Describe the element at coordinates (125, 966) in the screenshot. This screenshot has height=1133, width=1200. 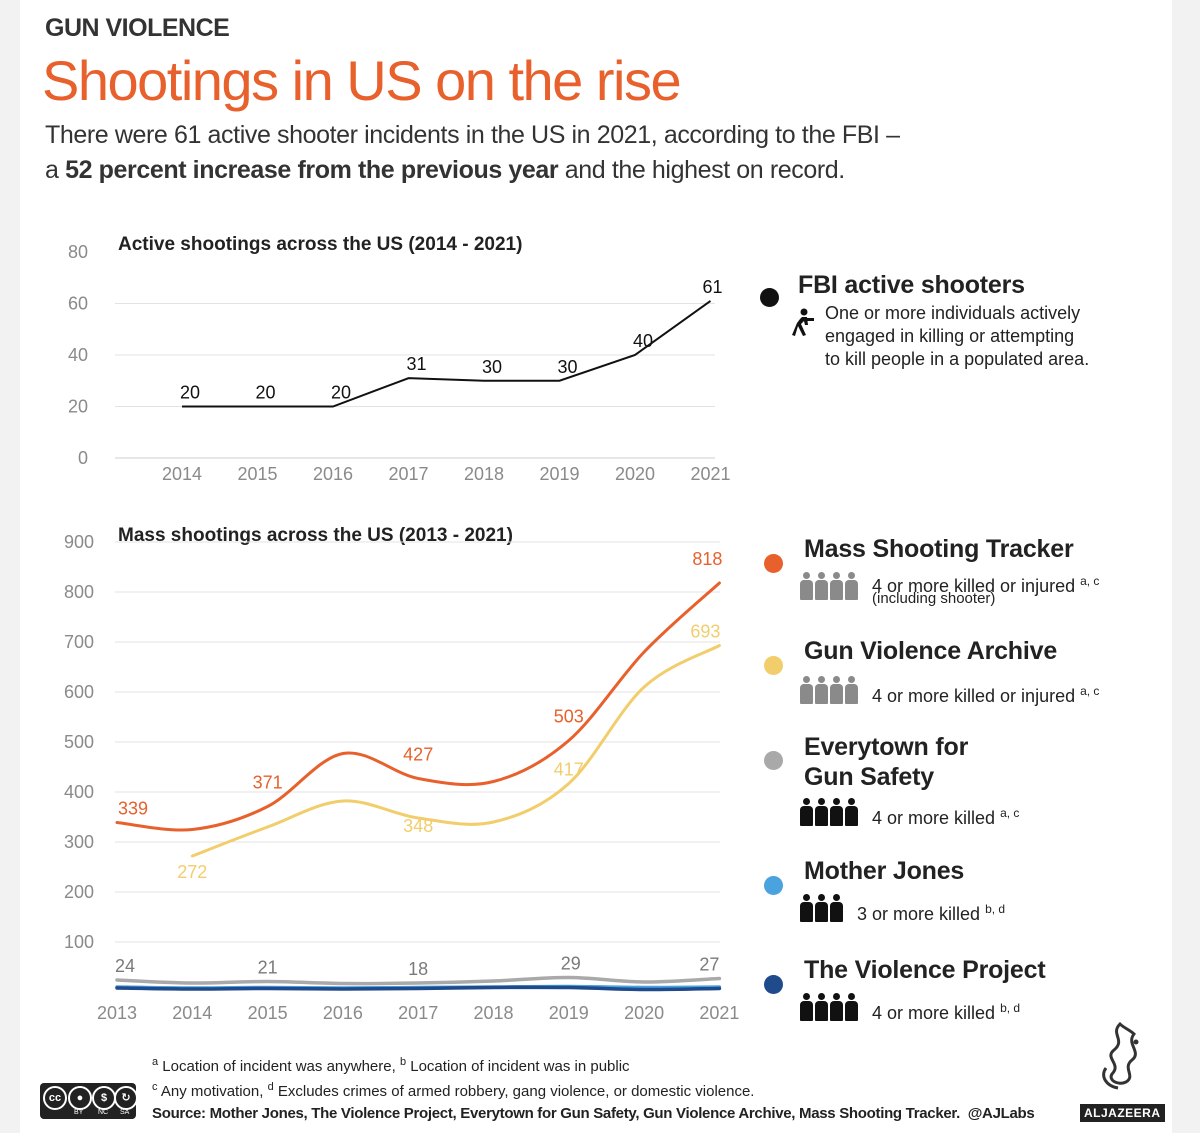
I see `chart2-data-label: 24` at that location.